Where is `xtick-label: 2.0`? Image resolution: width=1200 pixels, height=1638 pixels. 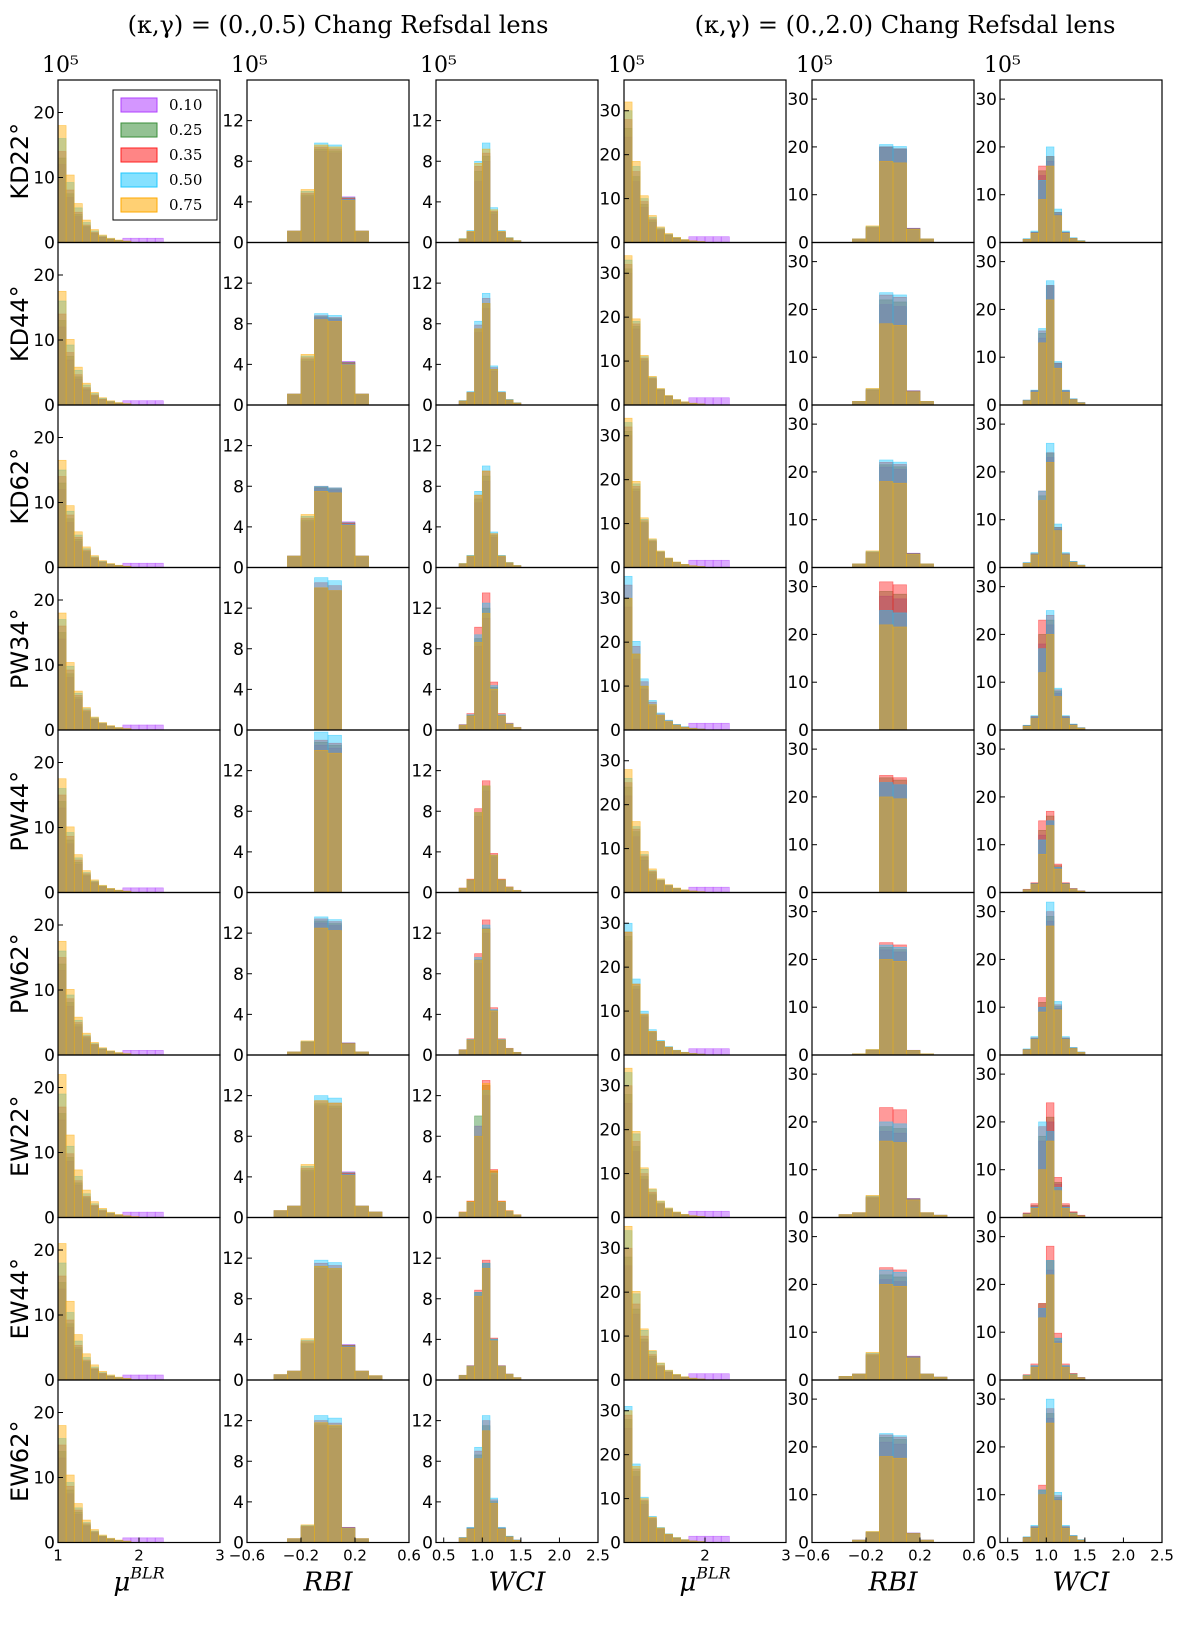 xtick-label: 2.0 is located at coordinates (1123, 1556).